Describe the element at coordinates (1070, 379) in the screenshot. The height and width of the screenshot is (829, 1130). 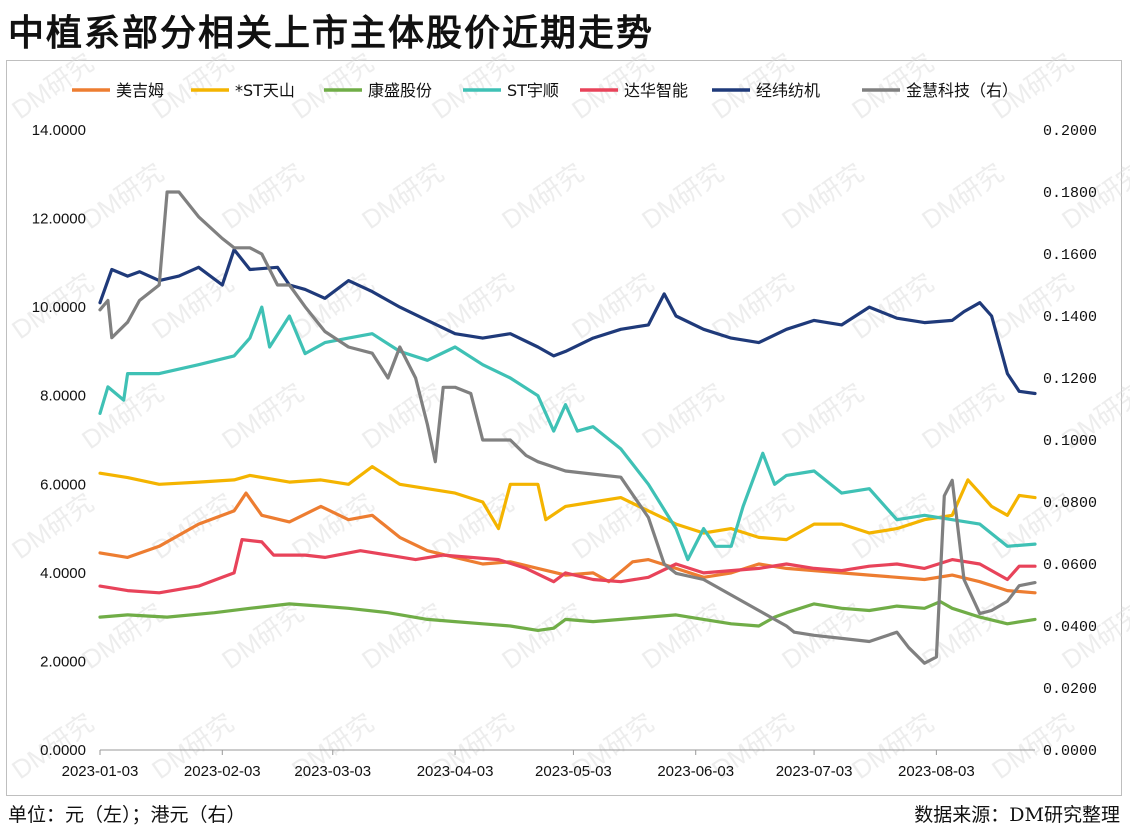
I see `y-right-tick-label: 0.1200` at that location.